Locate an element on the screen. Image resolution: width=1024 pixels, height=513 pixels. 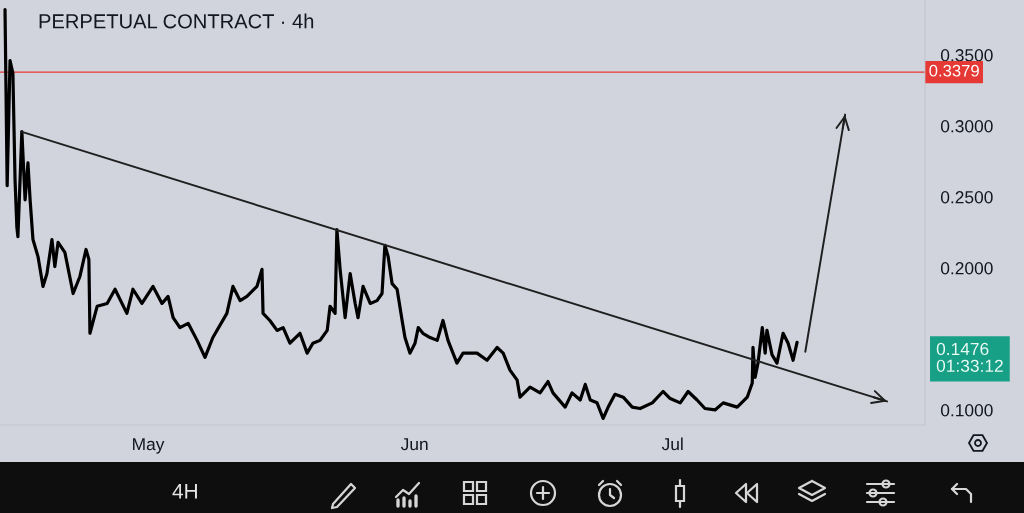
y-tick-label: 0.1000 is located at coordinates (966, 410).